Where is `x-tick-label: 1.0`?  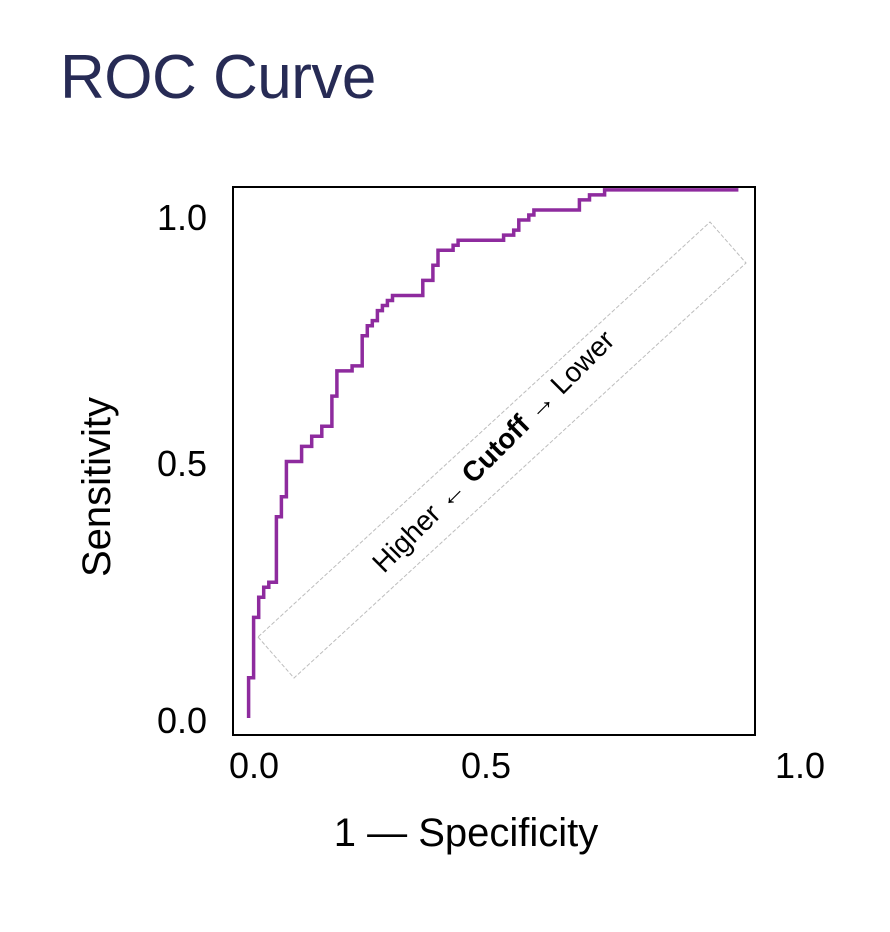
x-tick-label: 1.0 is located at coordinates (800, 765).